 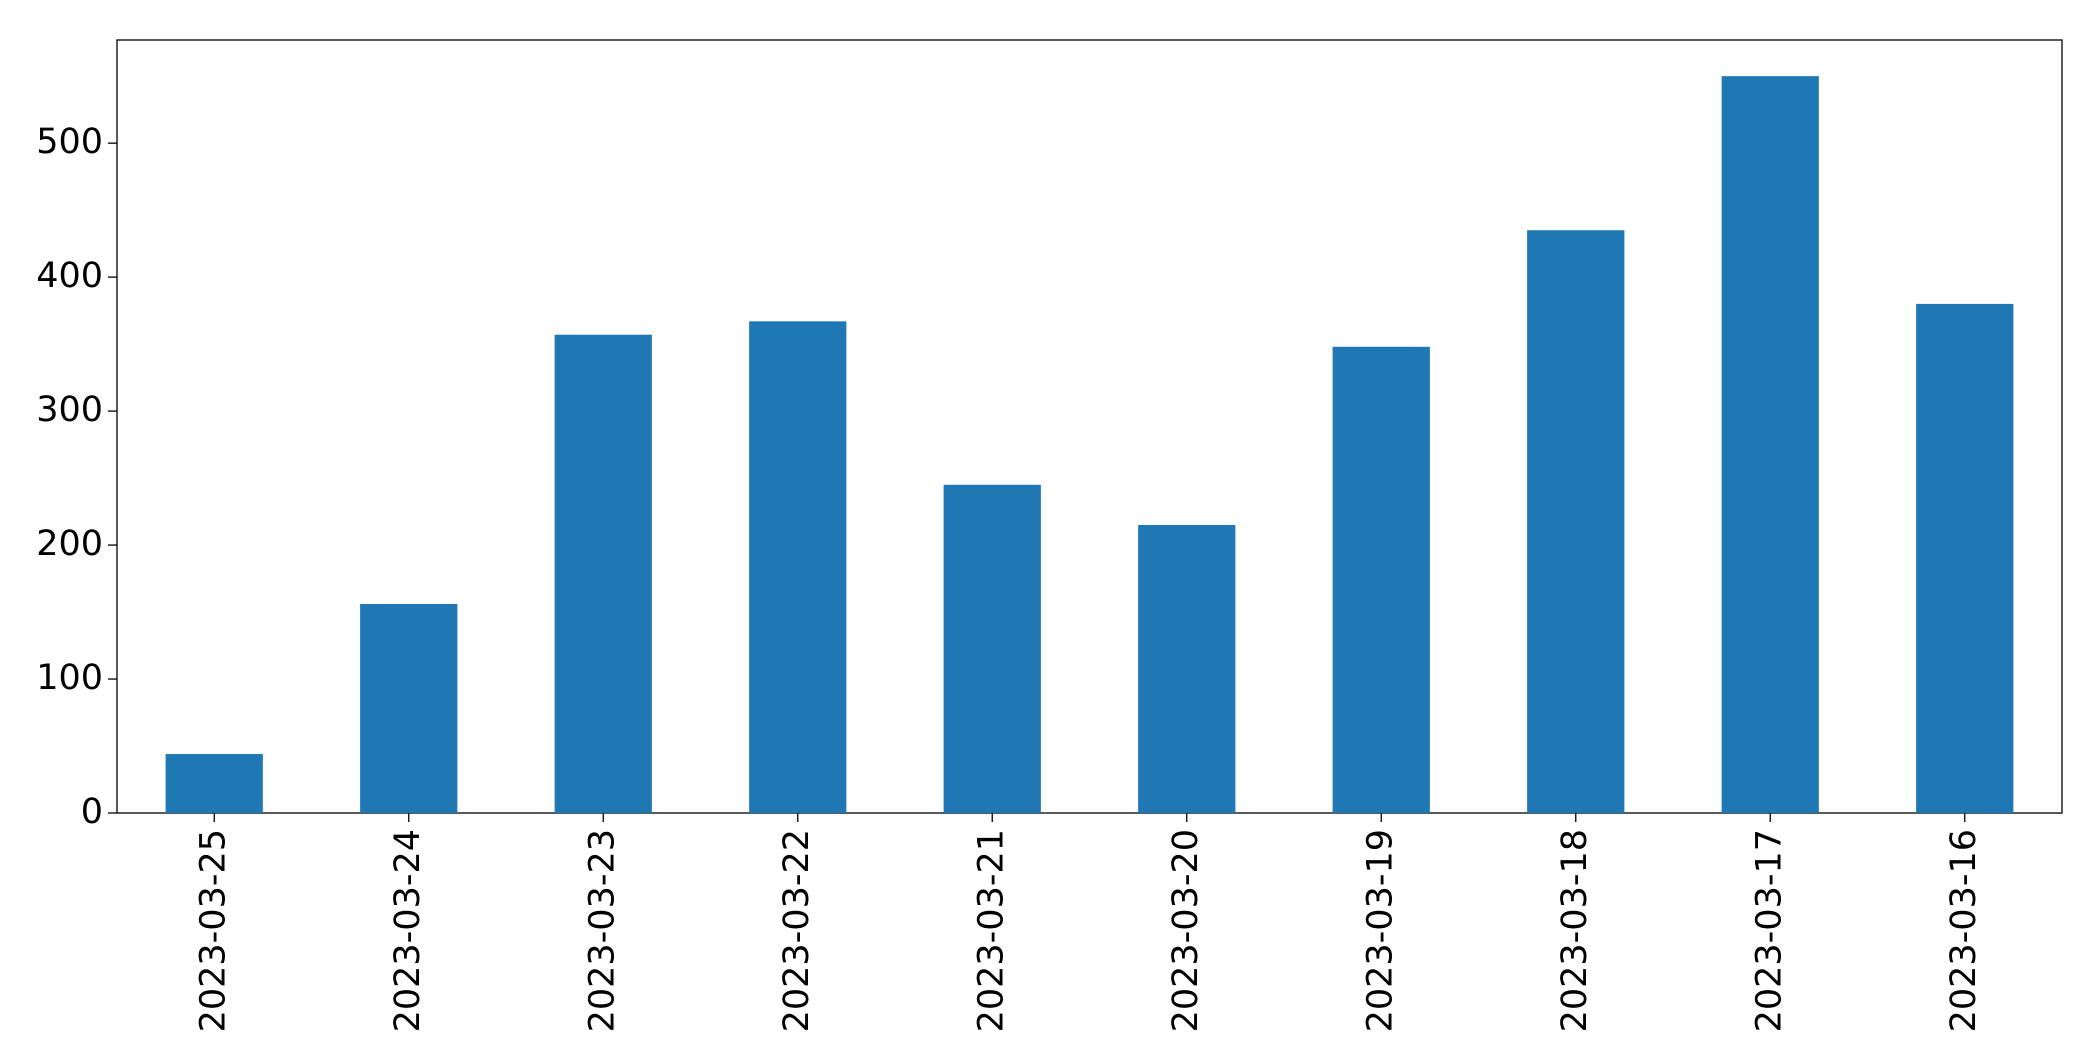 I want to click on y-tick-label: 300, so click(x=69, y=410).